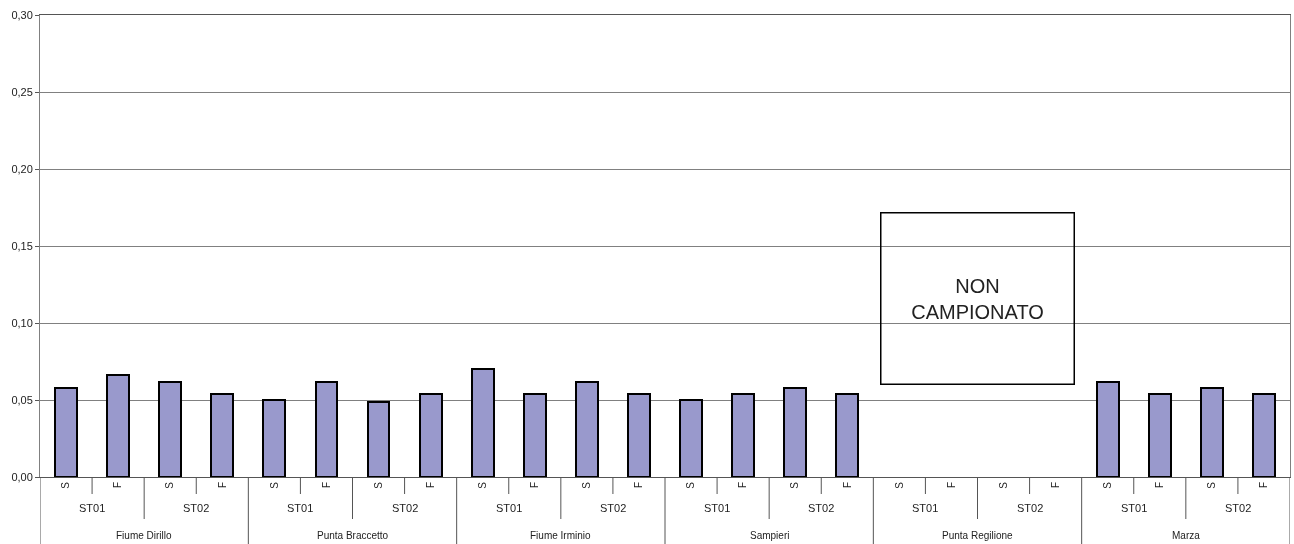 The image size is (1294, 544). What do you see at coordinates (22, 168) in the screenshot?
I see `y-tick-label: 0,20` at bounding box center [22, 168].